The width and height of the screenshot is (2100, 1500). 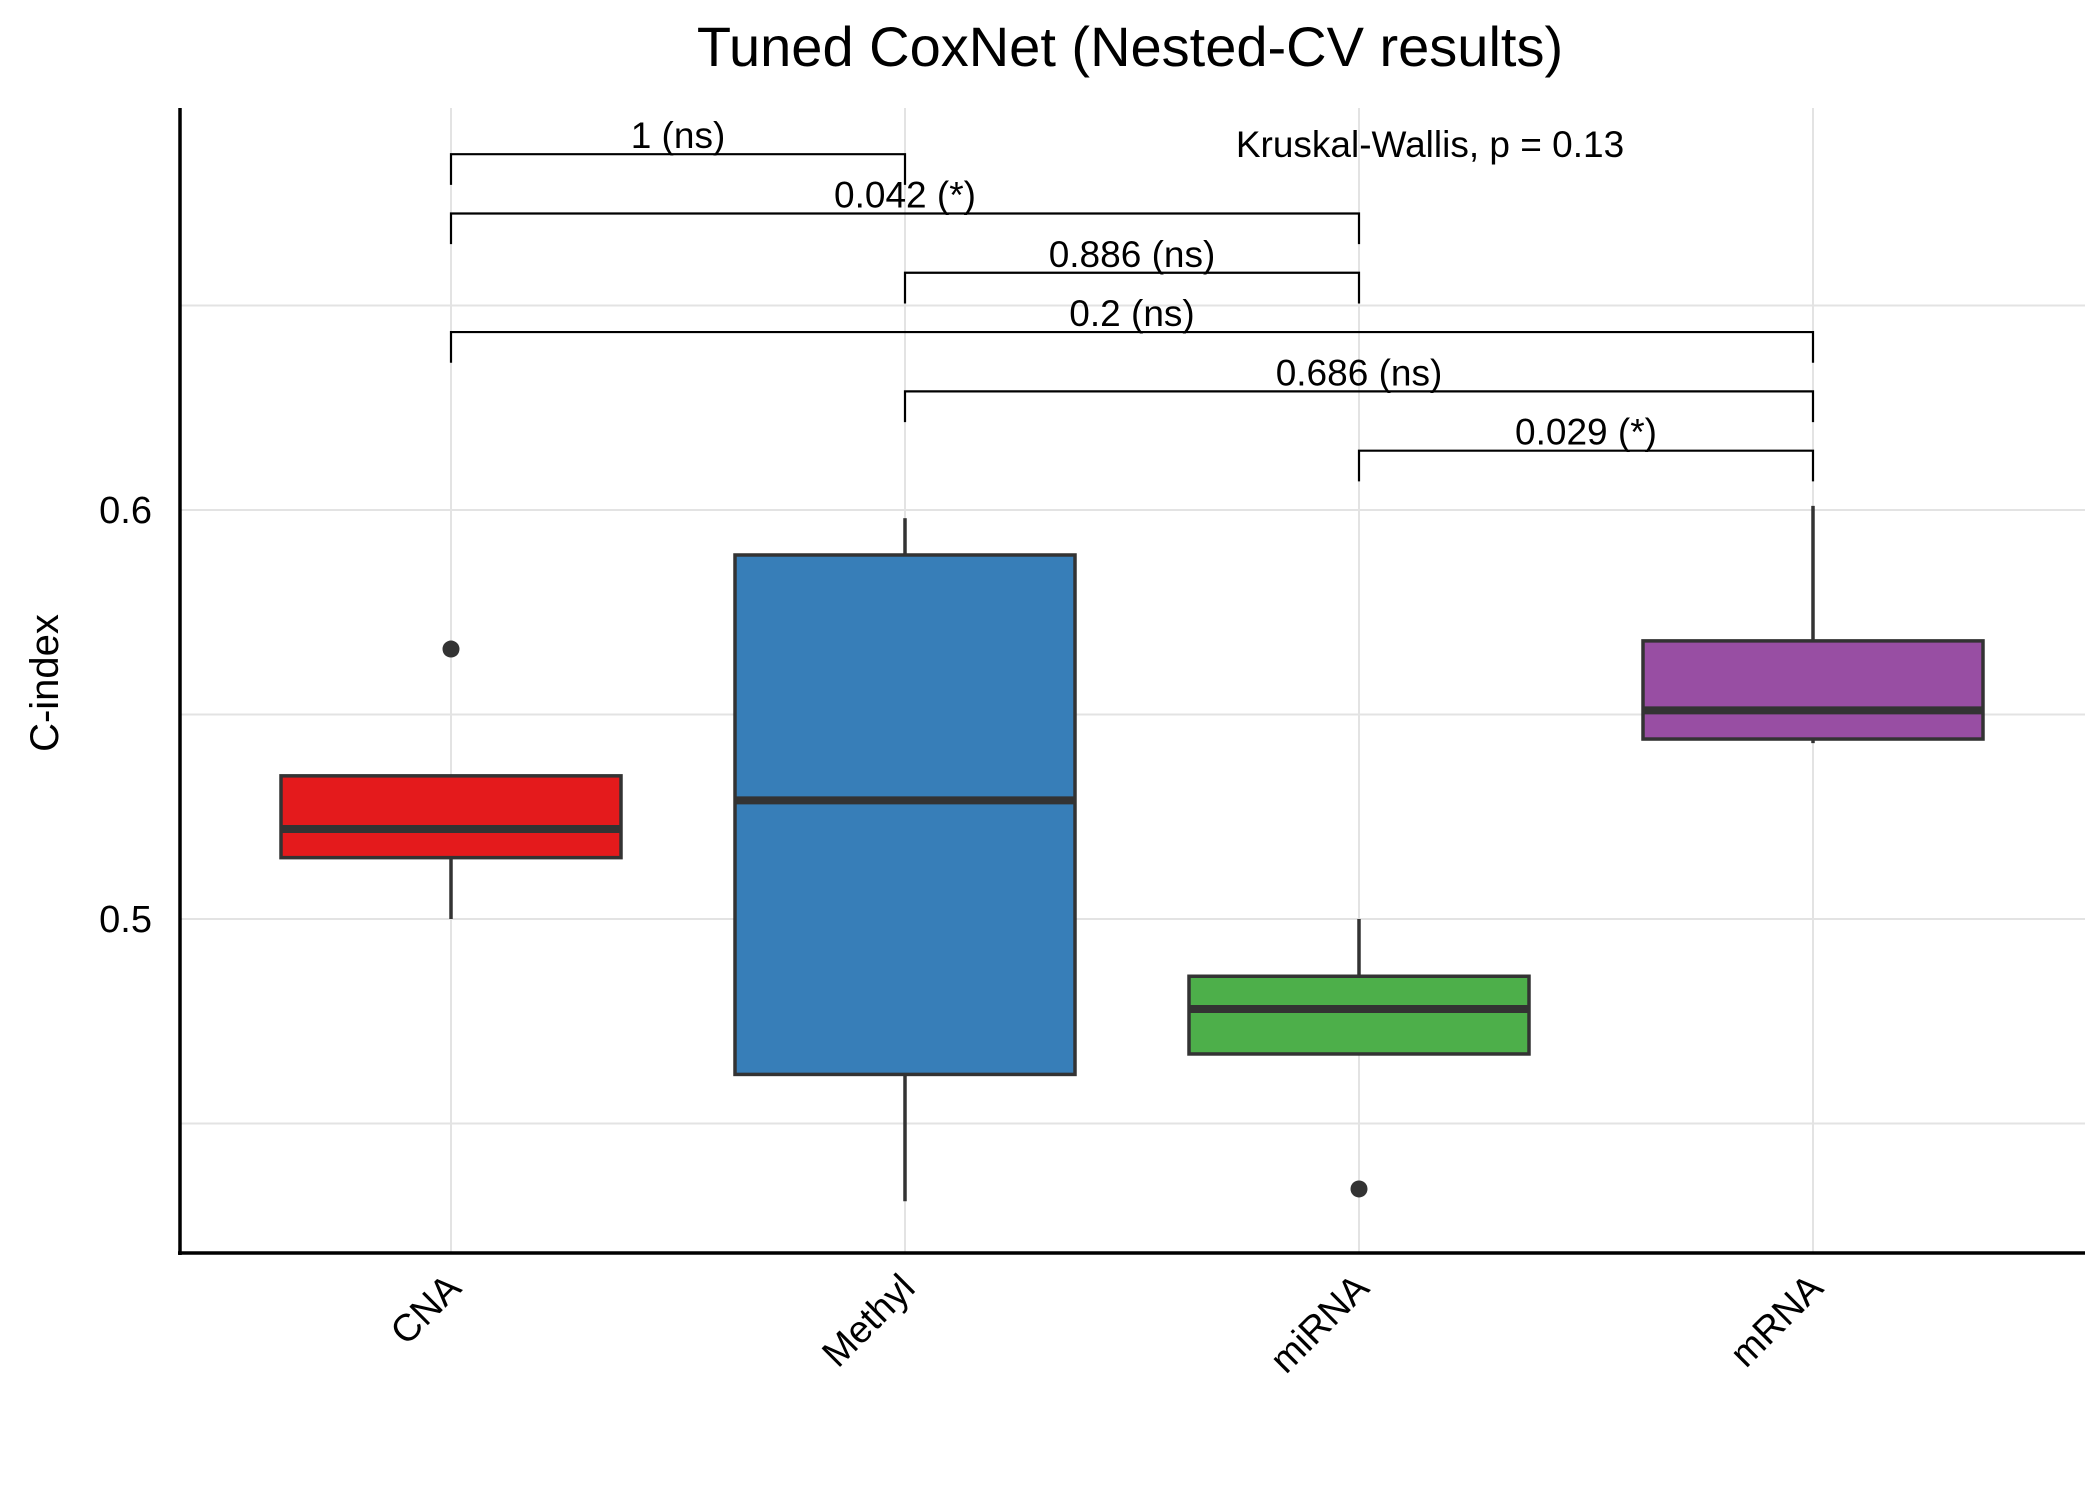 What do you see at coordinates (1320, 1323) in the screenshot?
I see `x-tick-label: miRNA` at bounding box center [1320, 1323].